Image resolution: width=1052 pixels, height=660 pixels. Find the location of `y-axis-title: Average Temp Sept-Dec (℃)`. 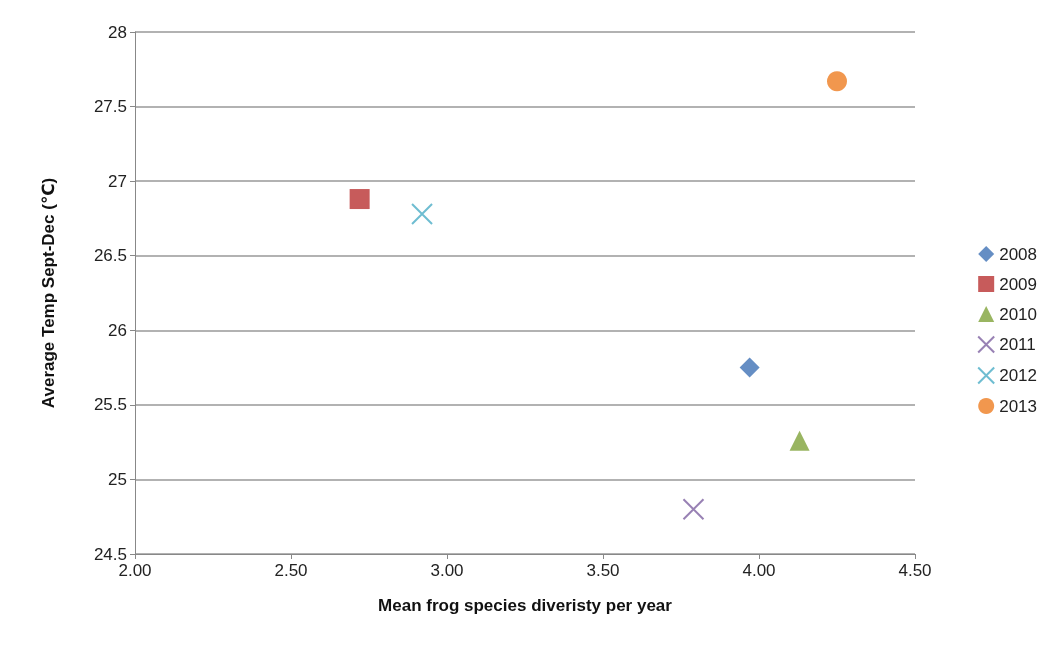

y-axis-title: Average Temp Sept-Dec (℃) is located at coordinates (48, 293).